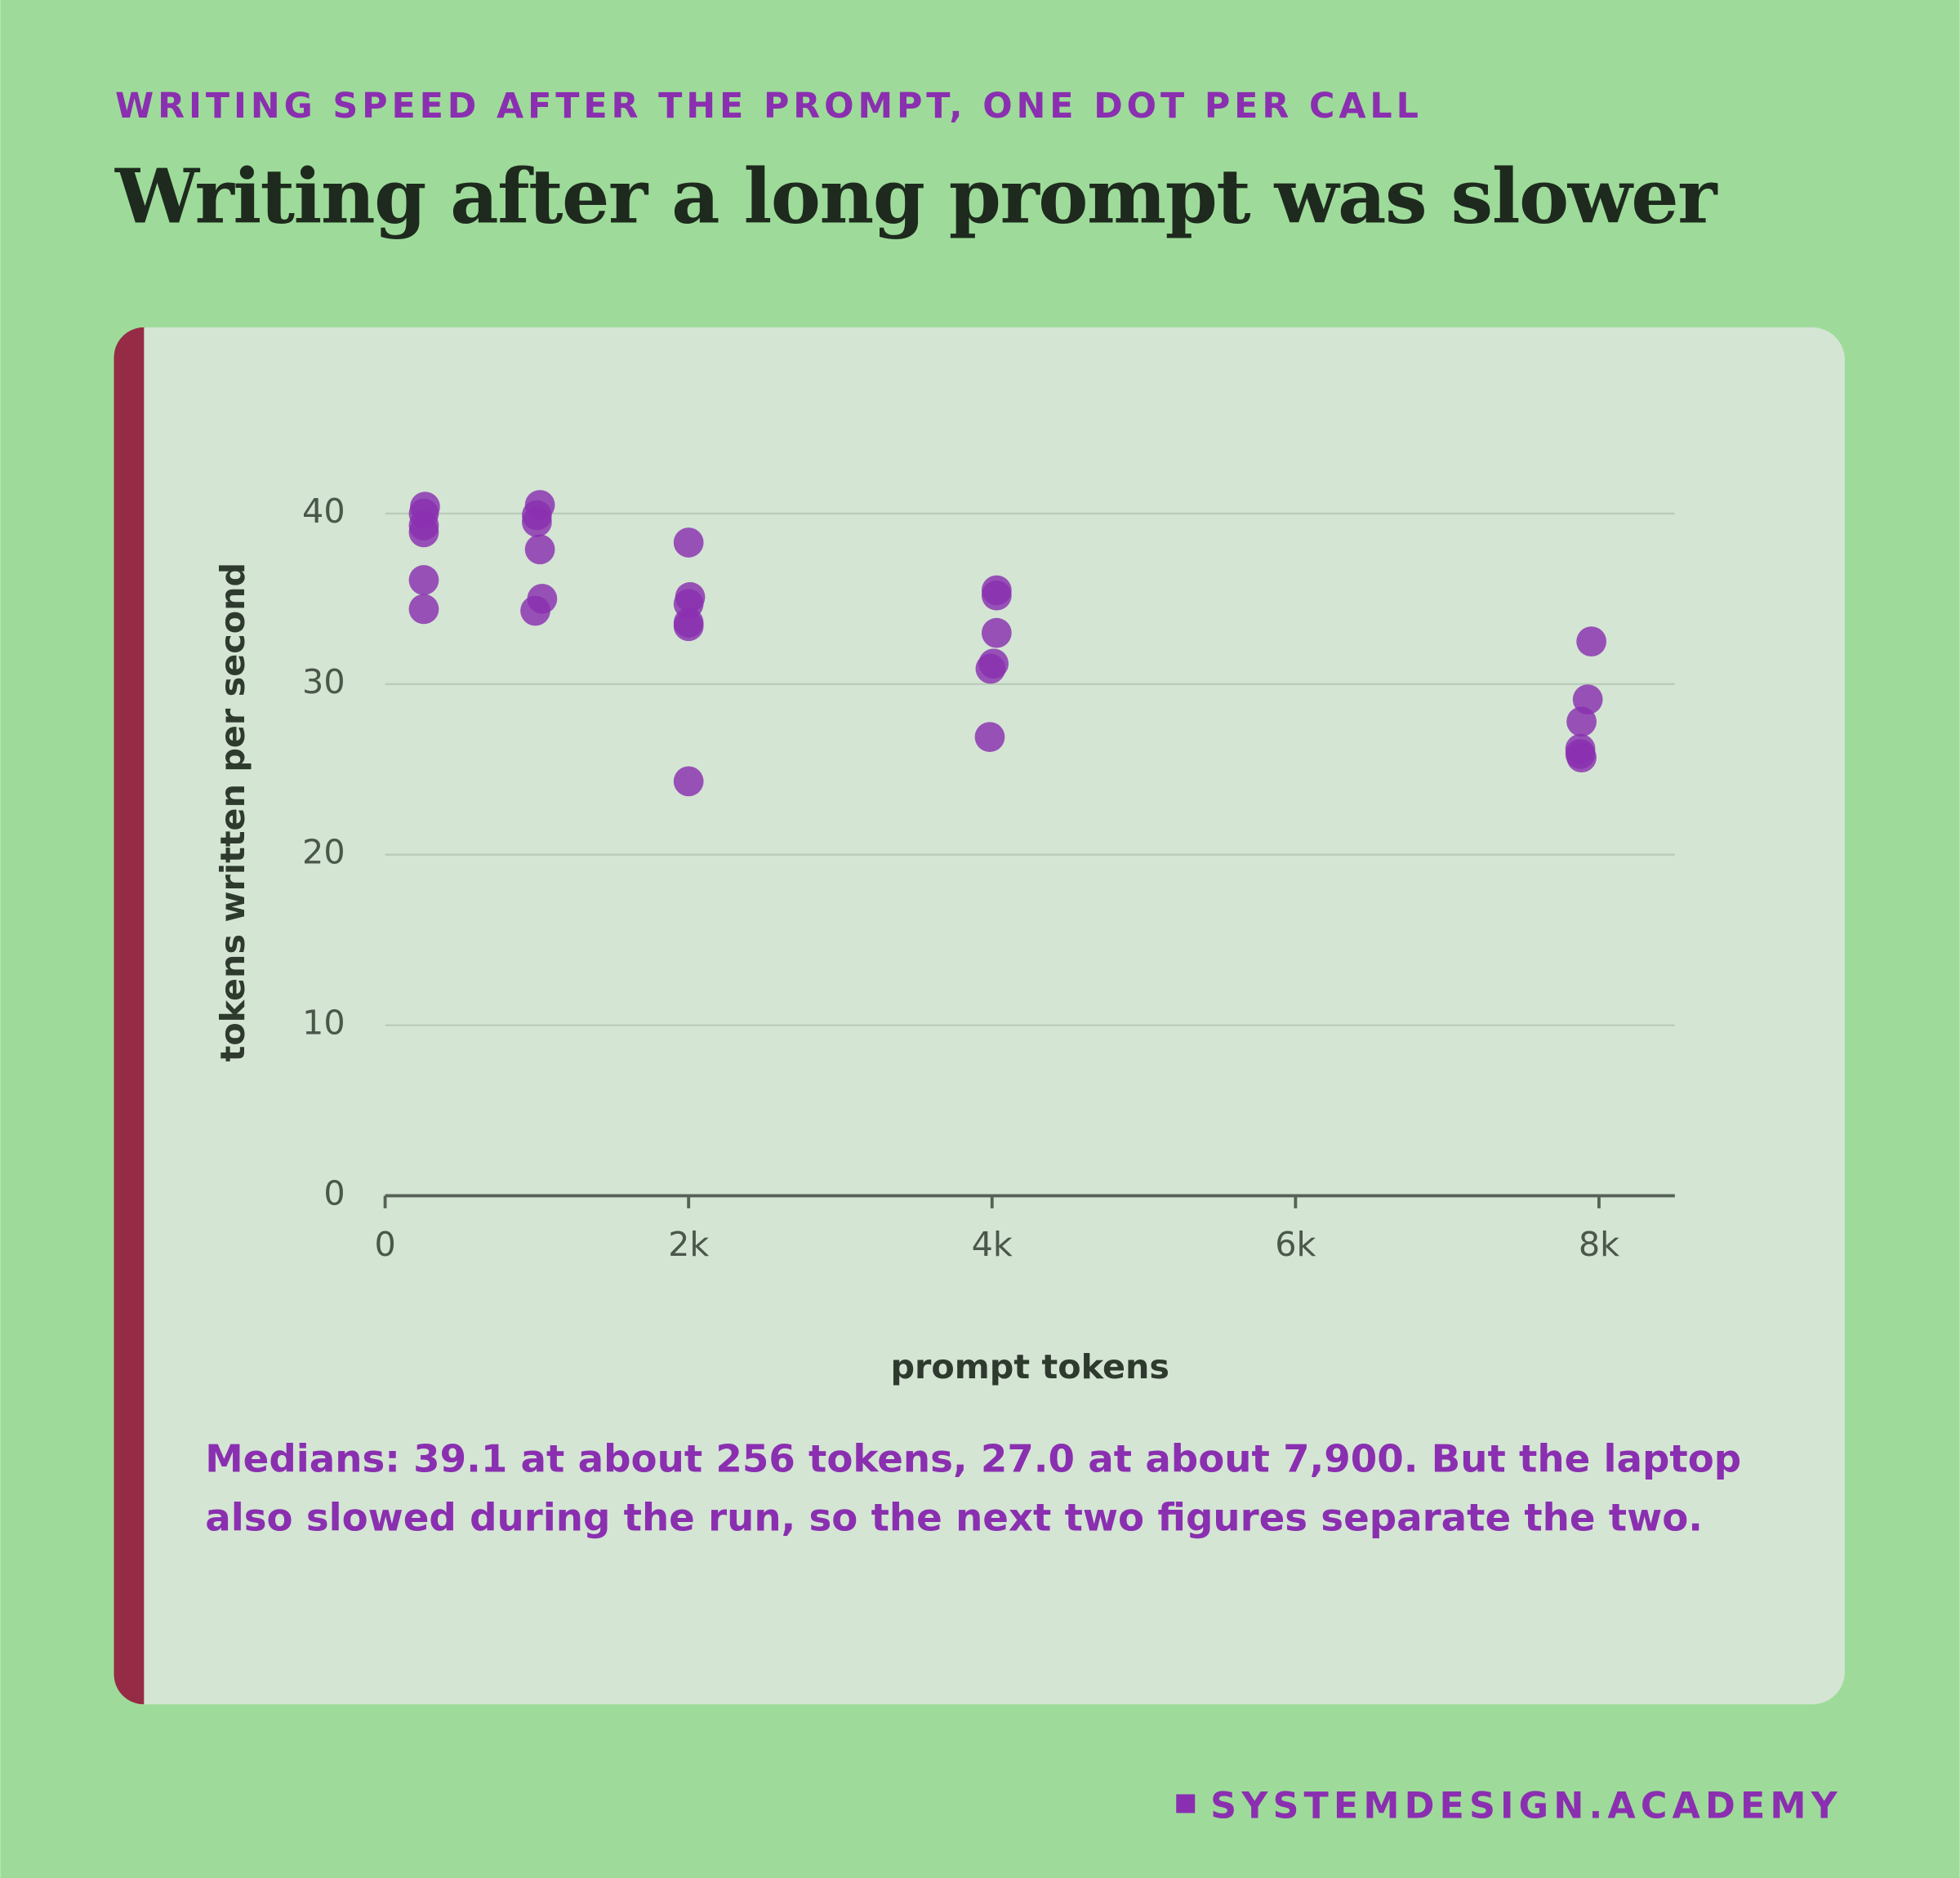  I want to click on x-axis-label: prompt tokens, so click(1029, 1367).